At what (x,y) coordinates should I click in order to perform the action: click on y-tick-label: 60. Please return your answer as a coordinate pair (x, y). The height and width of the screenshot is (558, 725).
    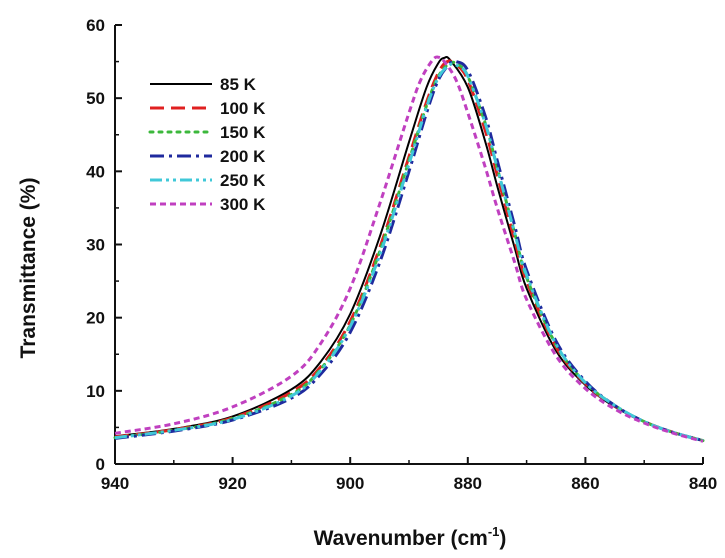
    Looking at the image, I should click on (95, 25).